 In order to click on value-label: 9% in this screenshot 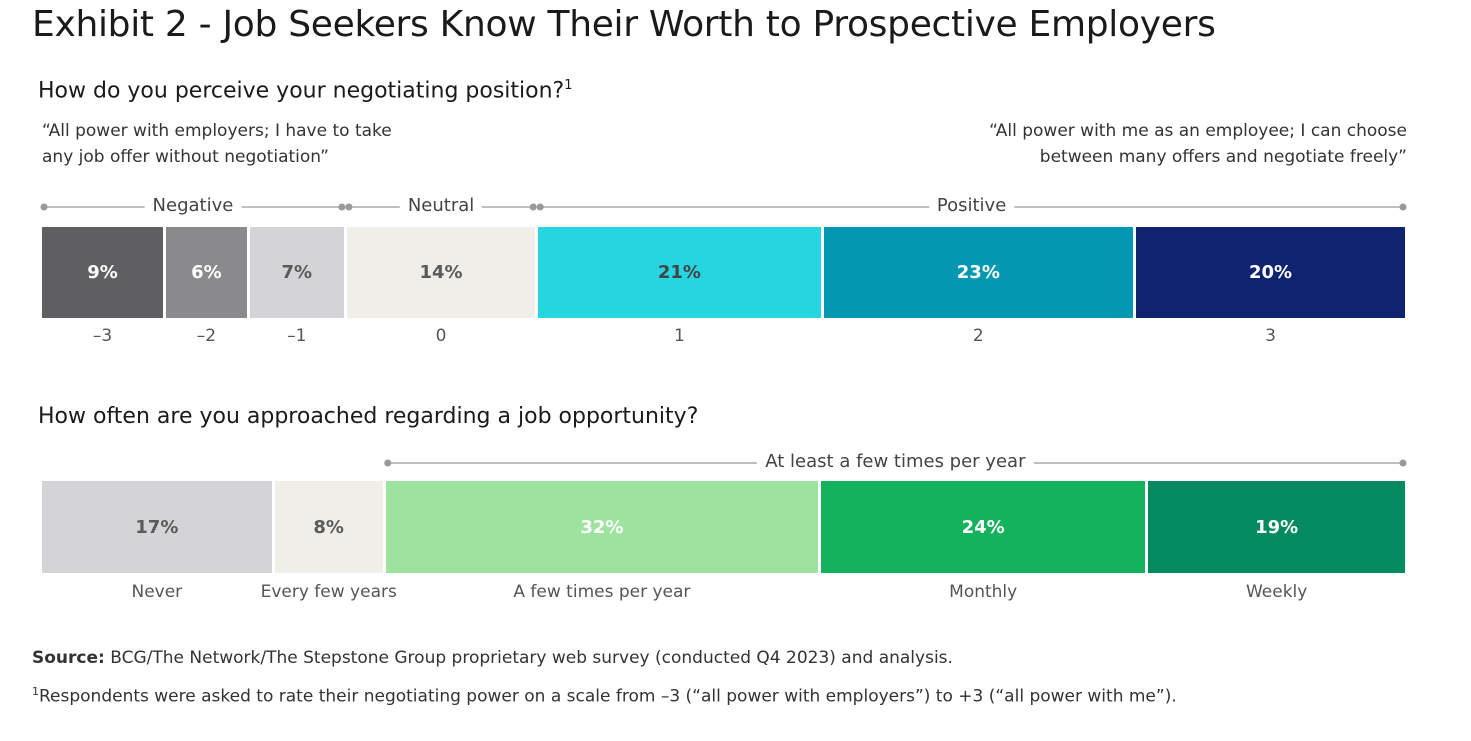, I will do `click(102, 272)`.